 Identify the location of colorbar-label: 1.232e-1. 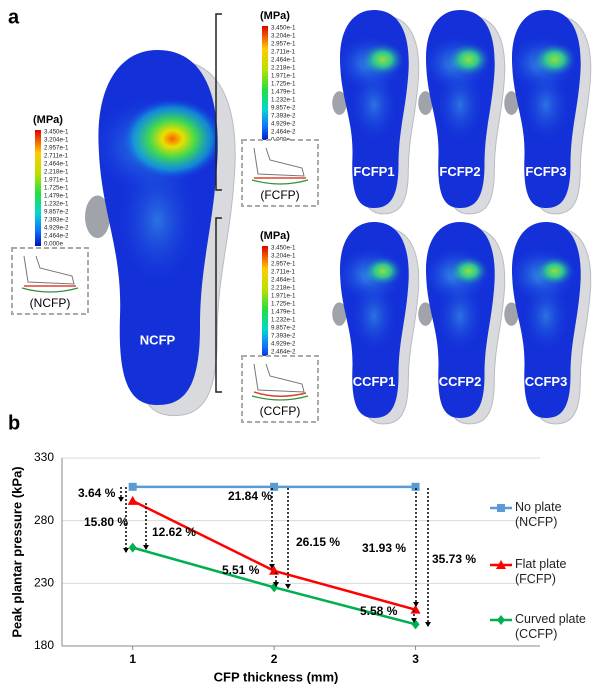
(283, 320).